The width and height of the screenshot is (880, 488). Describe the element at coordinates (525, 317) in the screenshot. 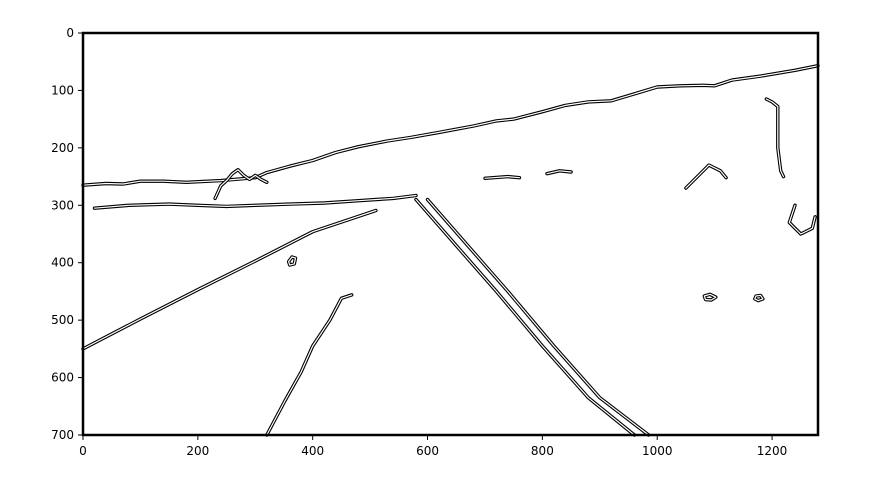

I see `edge-road-right-edge-inner` at that location.